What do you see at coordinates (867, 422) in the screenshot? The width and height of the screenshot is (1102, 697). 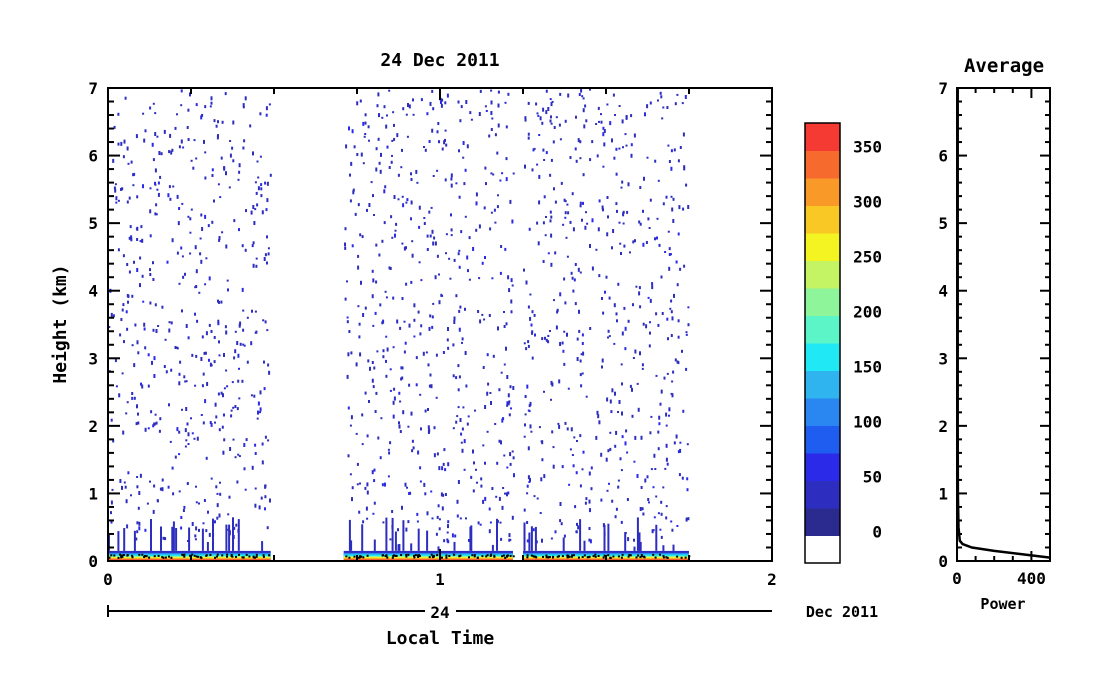 I see `colorbar-tick-label: 100` at bounding box center [867, 422].